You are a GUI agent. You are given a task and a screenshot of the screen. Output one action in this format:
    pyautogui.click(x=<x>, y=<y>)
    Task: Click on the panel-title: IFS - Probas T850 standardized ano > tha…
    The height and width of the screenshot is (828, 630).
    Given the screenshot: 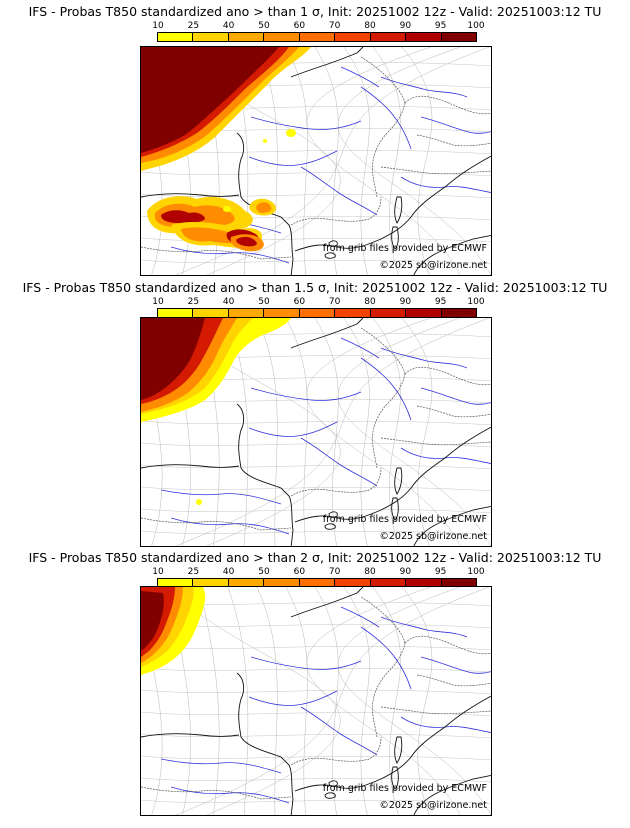 What is the action you would take?
    pyautogui.click(x=315, y=287)
    